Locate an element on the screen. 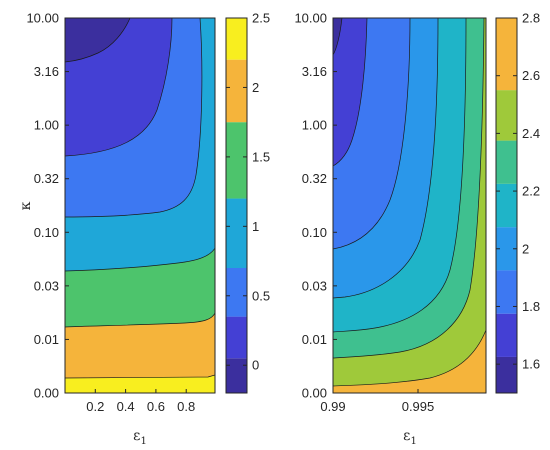 The width and height of the screenshot is (550, 450). x-tick-label-left: 0.8 is located at coordinates (186, 406).